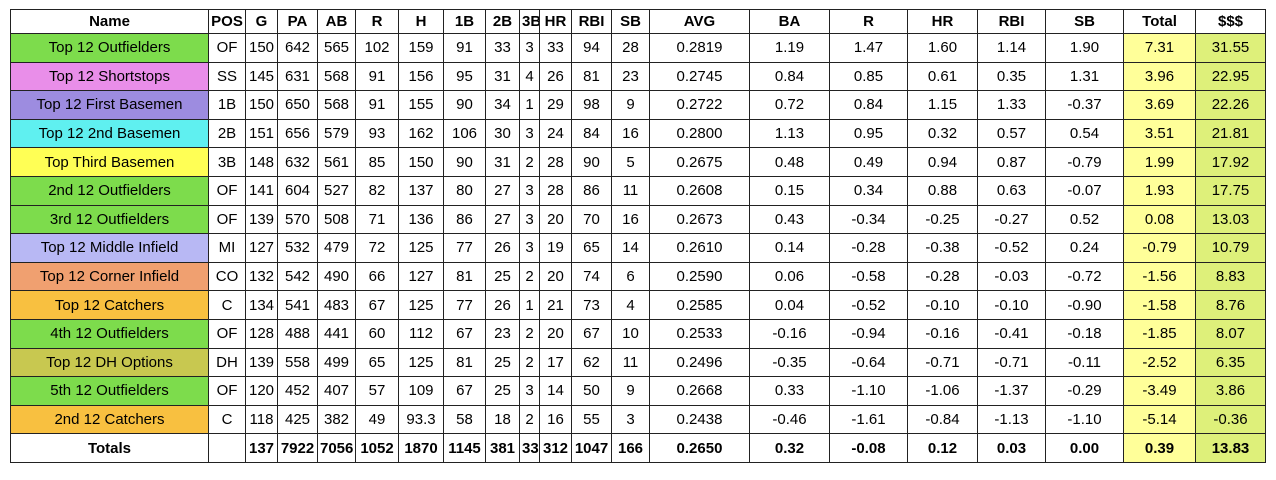 This screenshot has width=1276, height=480. I want to click on stat-cell: 0.2496, so click(699, 362).